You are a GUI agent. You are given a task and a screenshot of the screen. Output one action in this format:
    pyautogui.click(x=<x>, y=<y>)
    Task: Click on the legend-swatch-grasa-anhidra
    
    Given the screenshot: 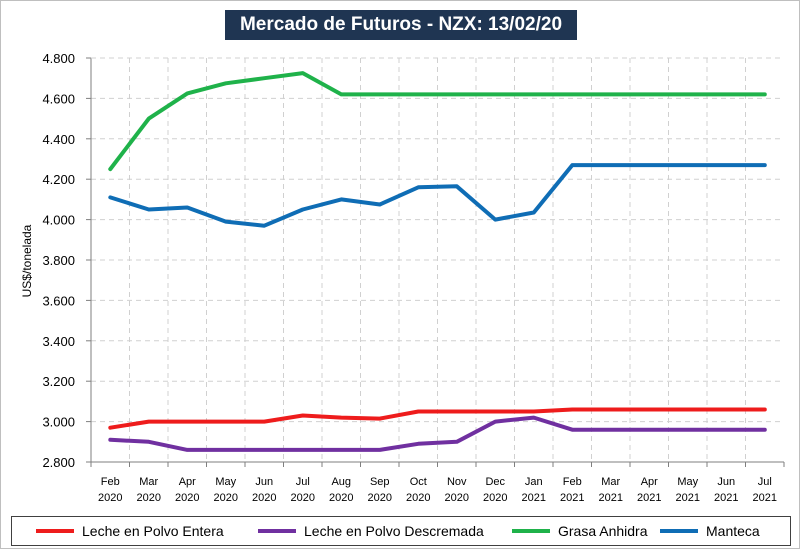 What is the action you would take?
    pyautogui.click(x=531, y=531)
    